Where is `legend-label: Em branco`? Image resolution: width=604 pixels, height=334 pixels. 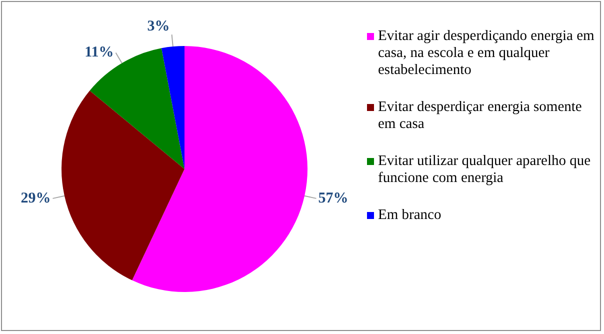 legend-label: Em branco is located at coordinates (410, 215).